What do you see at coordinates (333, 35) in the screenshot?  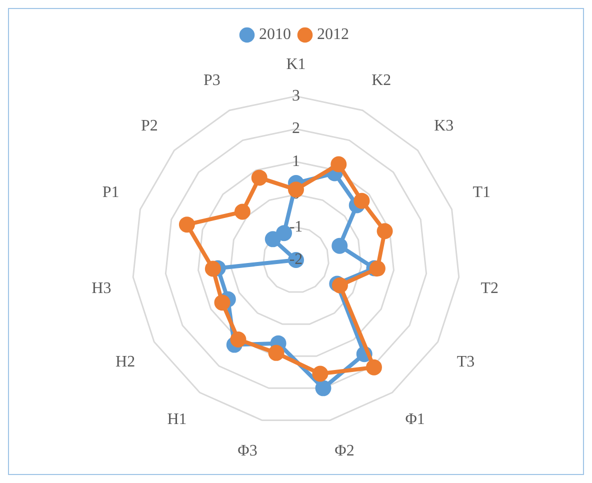 I see `legend-label: 2012` at bounding box center [333, 35].